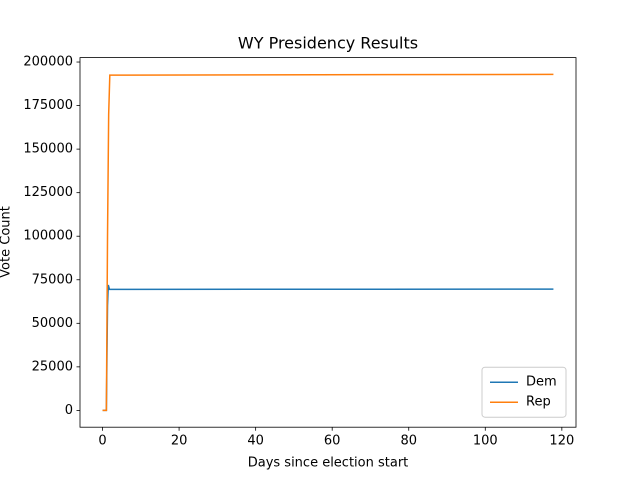 This screenshot has width=640, height=480. Describe the element at coordinates (332, 441) in the screenshot. I see `x-tick-label: 60` at that location.